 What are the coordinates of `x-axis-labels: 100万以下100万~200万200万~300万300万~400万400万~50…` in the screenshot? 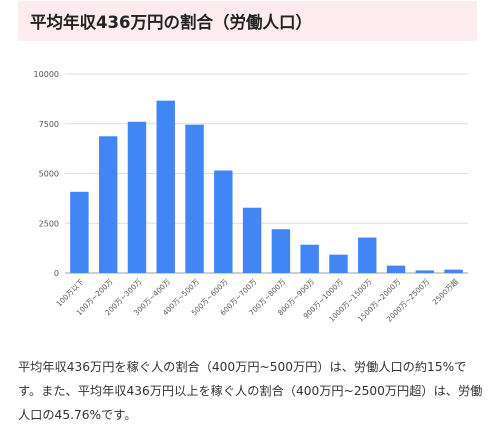 It's located at (257, 300).